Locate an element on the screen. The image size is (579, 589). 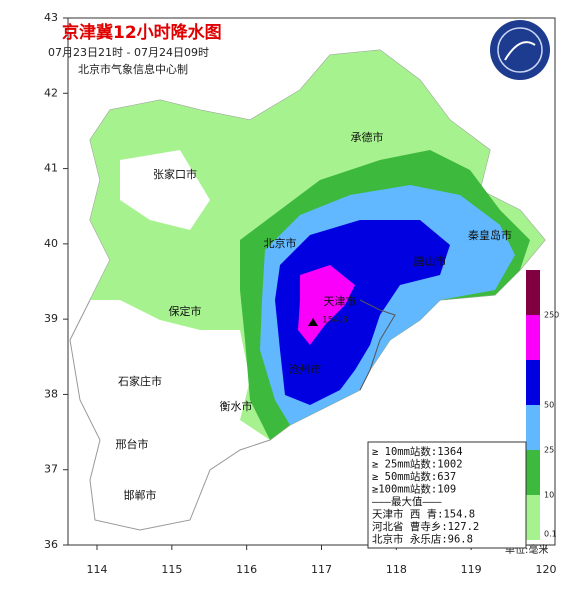
x-tick-label: 119 is located at coordinates (471, 569).